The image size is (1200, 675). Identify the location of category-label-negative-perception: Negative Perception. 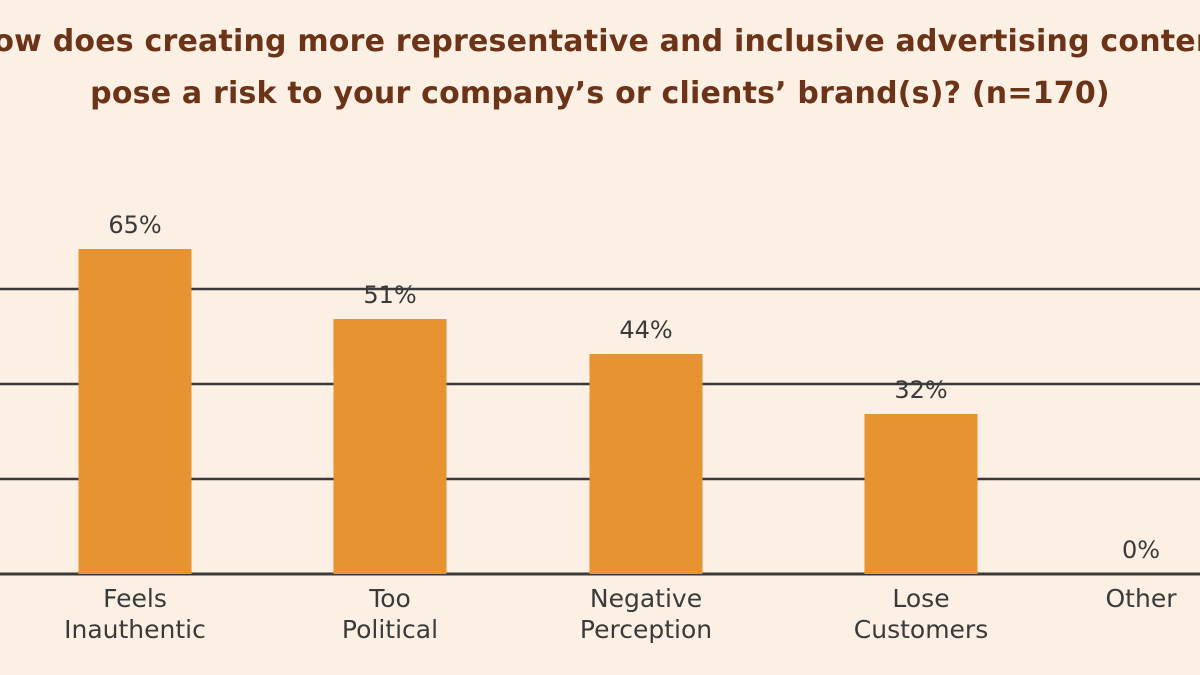
(646, 614).